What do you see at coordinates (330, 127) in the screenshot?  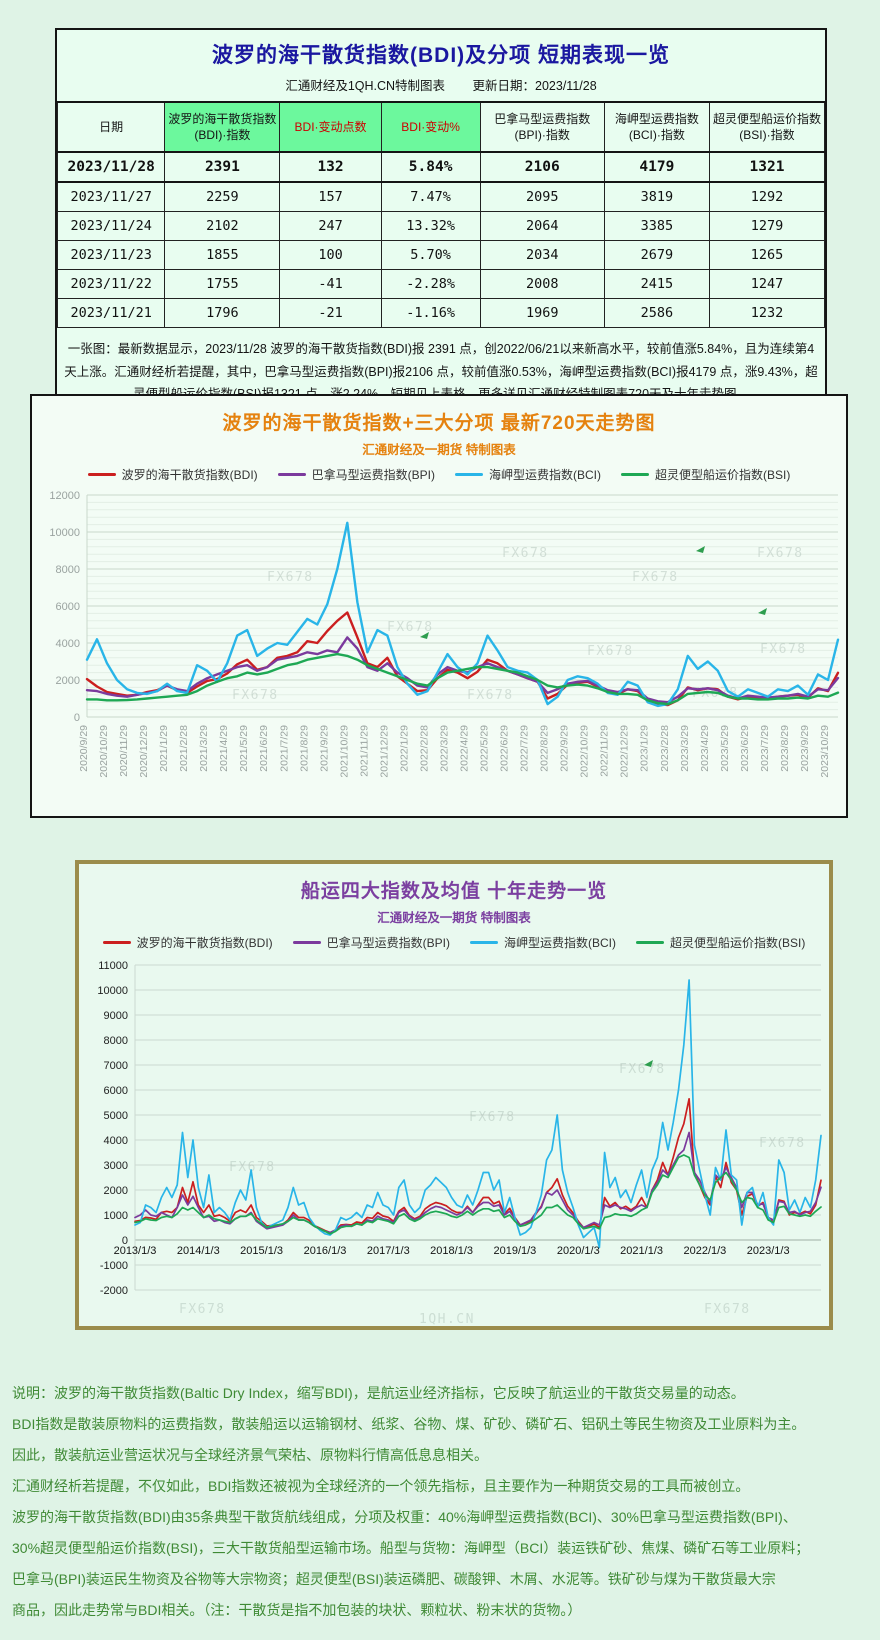 I see `column-header: BDI·变动点数` at bounding box center [330, 127].